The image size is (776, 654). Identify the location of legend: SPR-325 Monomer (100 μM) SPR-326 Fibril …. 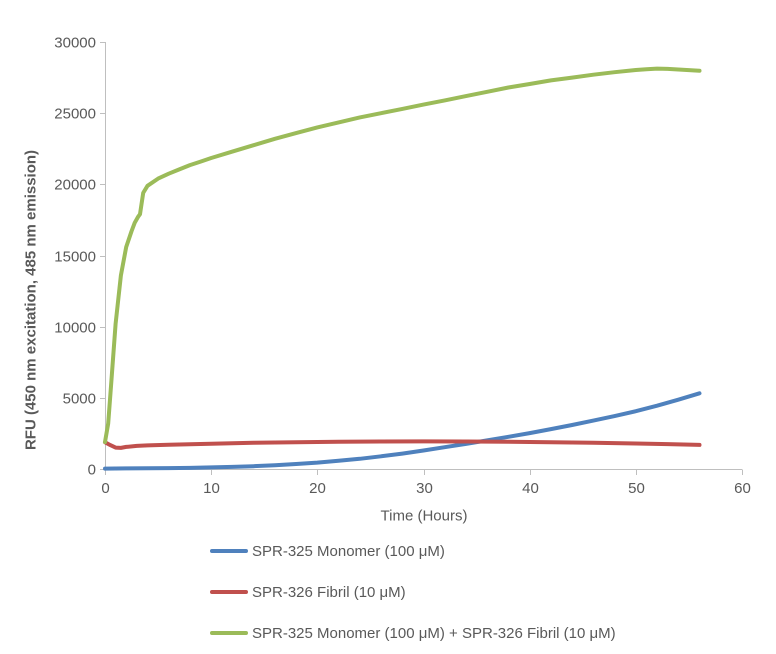
(413, 597).